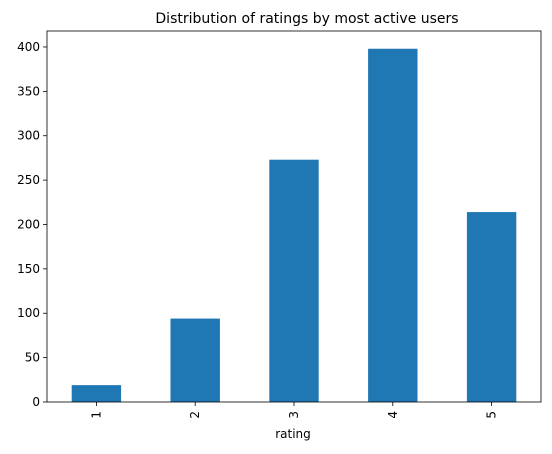 Image resolution: width=552 pixels, height=454 pixels. I want to click on y-tick-label-50: 50, so click(32, 358).